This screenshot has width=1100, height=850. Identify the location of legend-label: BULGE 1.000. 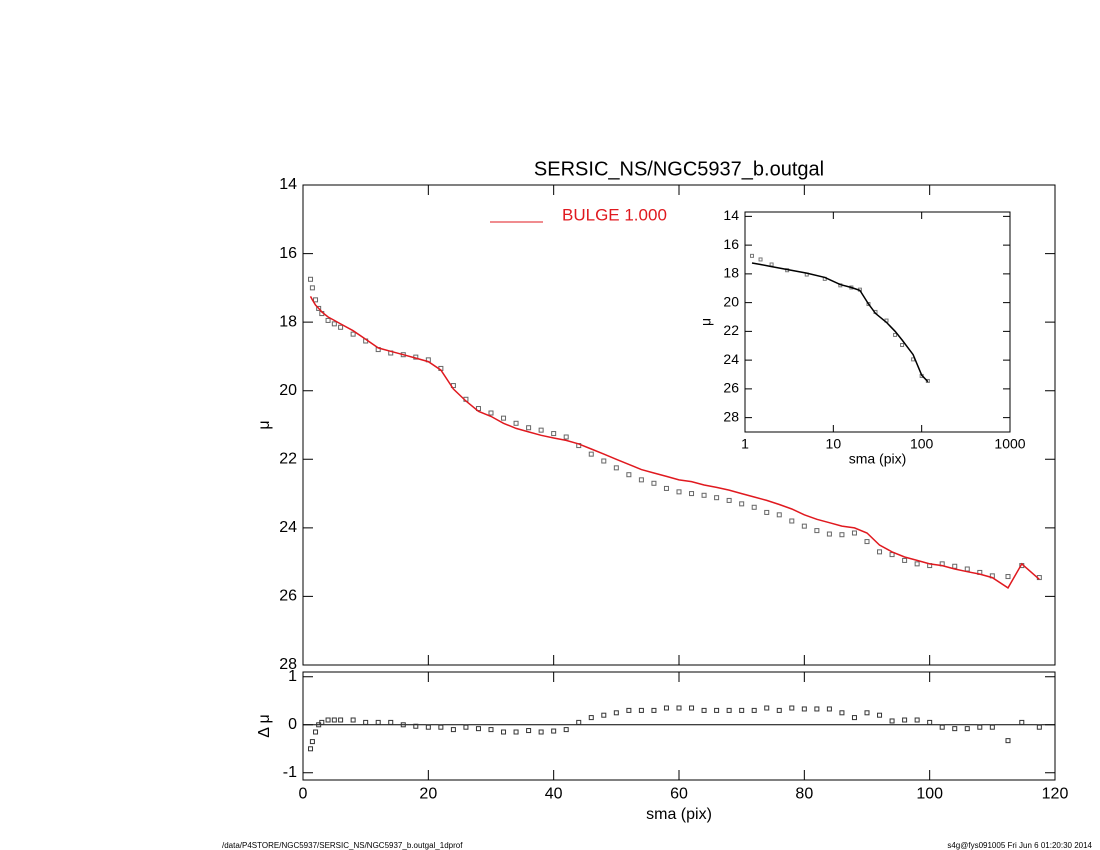
(614, 214).